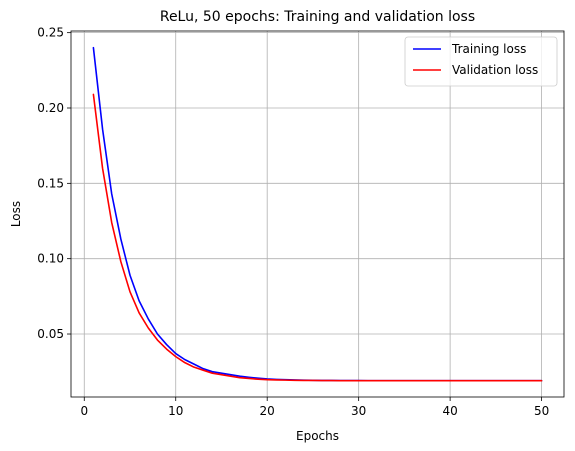 This screenshot has height=451, width=575. What do you see at coordinates (481, 61) in the screenshot?
I see `legend: Training loss Validation loss` at bounding box center [481, 61].